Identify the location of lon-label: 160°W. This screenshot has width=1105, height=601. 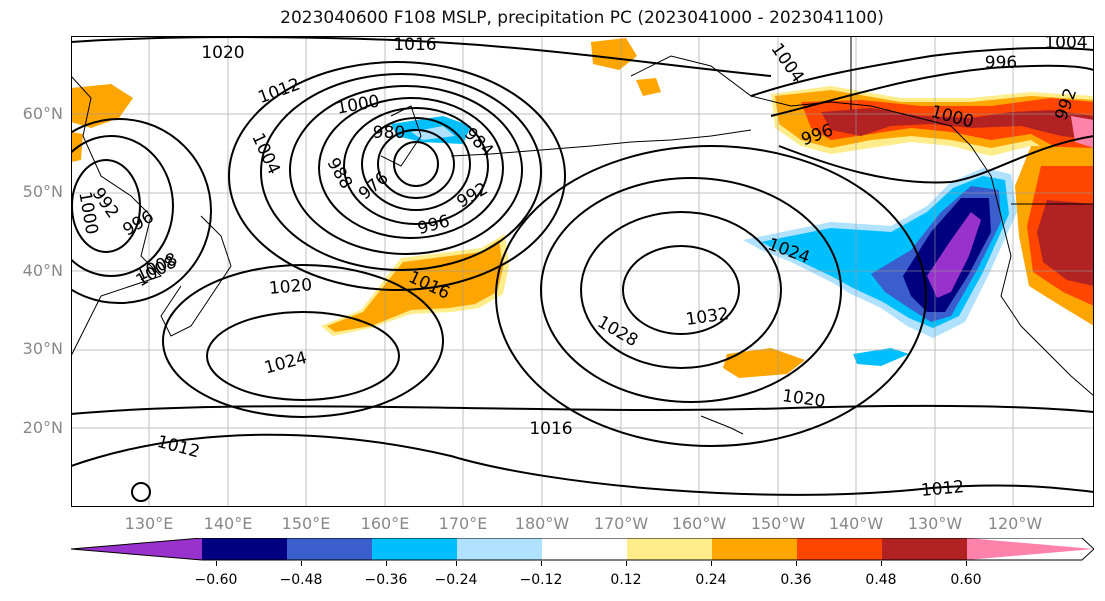
(699, 523).